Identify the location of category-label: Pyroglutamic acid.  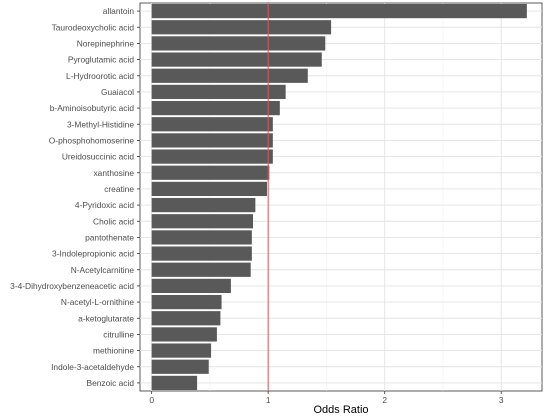
(101, 60).